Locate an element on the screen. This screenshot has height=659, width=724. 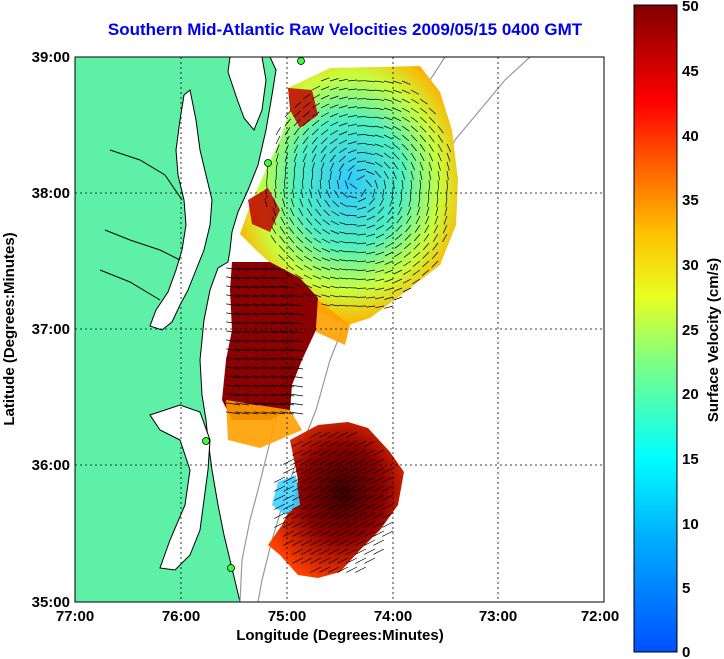
colorbar-tick-label: 5 is located at coordinates (686, 588).